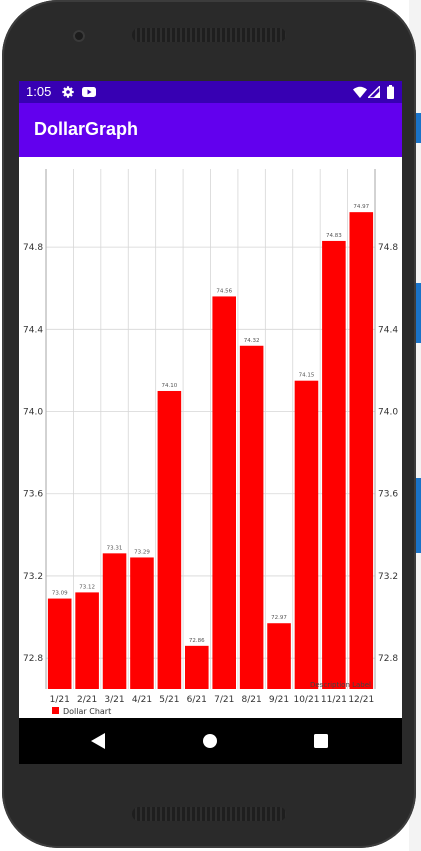 Image resolution: width=421 pixels, height=851 pixels. What do you see at coordinates (321, 741) in the screenshot?
I see `recents-icon` at bounding box center [321, 741].